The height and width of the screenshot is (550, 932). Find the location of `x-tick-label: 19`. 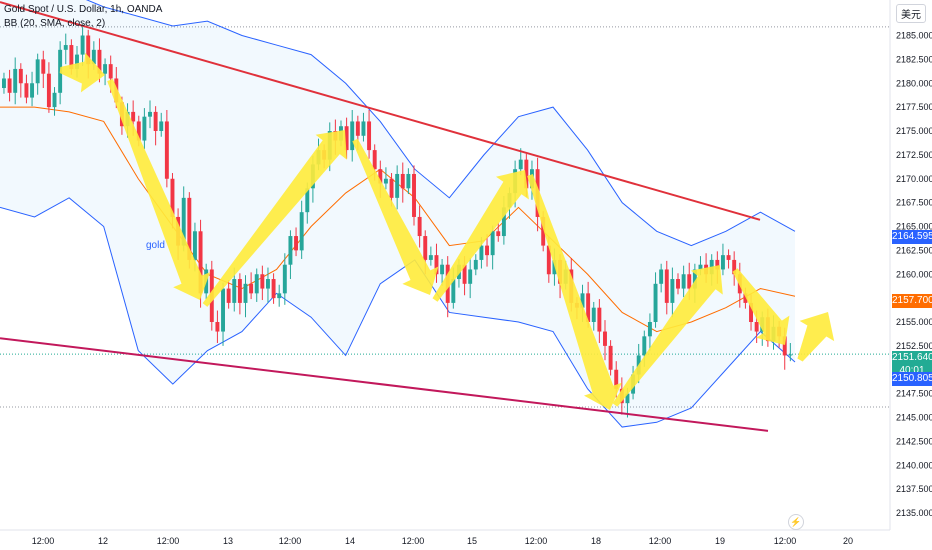

x-tick-label: 19 is located at coordinates (720, 541).